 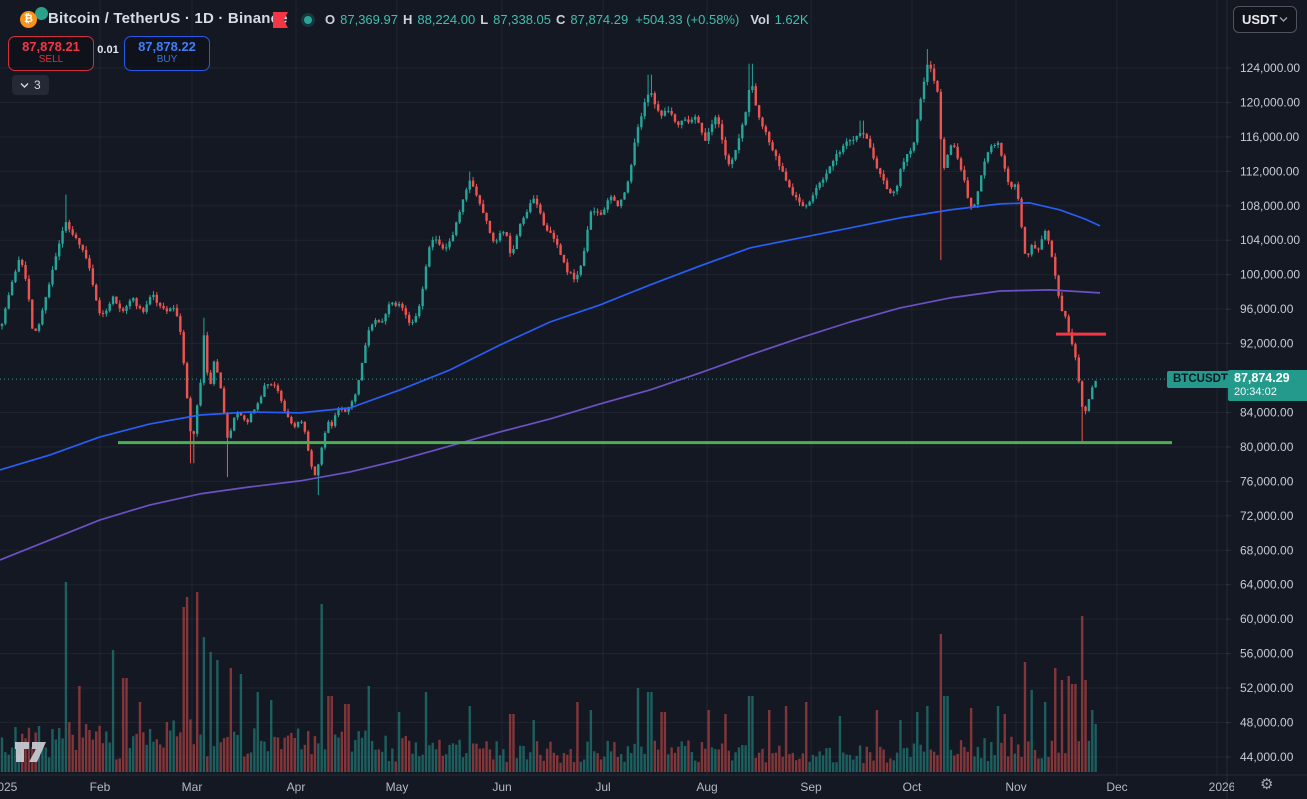 What do you see at coordinates (1267, 585) in the screenshot?
I see `svg-text: 64,000.00` at bounding box center [1267, 585].